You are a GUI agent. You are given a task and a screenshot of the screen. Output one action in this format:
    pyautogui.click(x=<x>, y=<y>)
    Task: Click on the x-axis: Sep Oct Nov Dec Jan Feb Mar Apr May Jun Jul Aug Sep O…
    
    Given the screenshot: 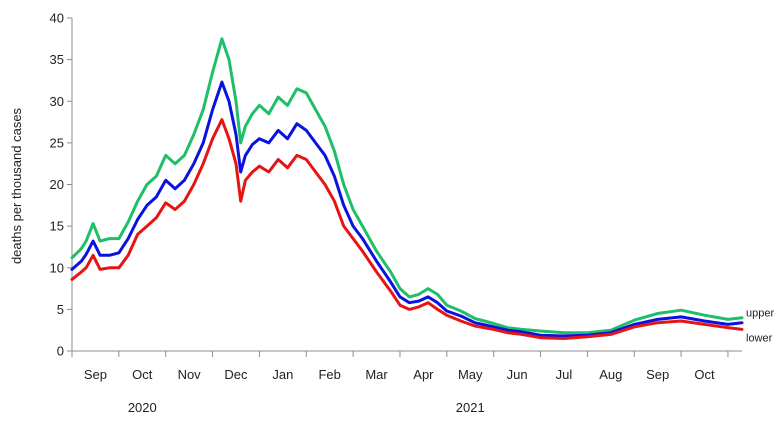 What is the action you would take?
    pyautogui.click(x=406, y=382)
    